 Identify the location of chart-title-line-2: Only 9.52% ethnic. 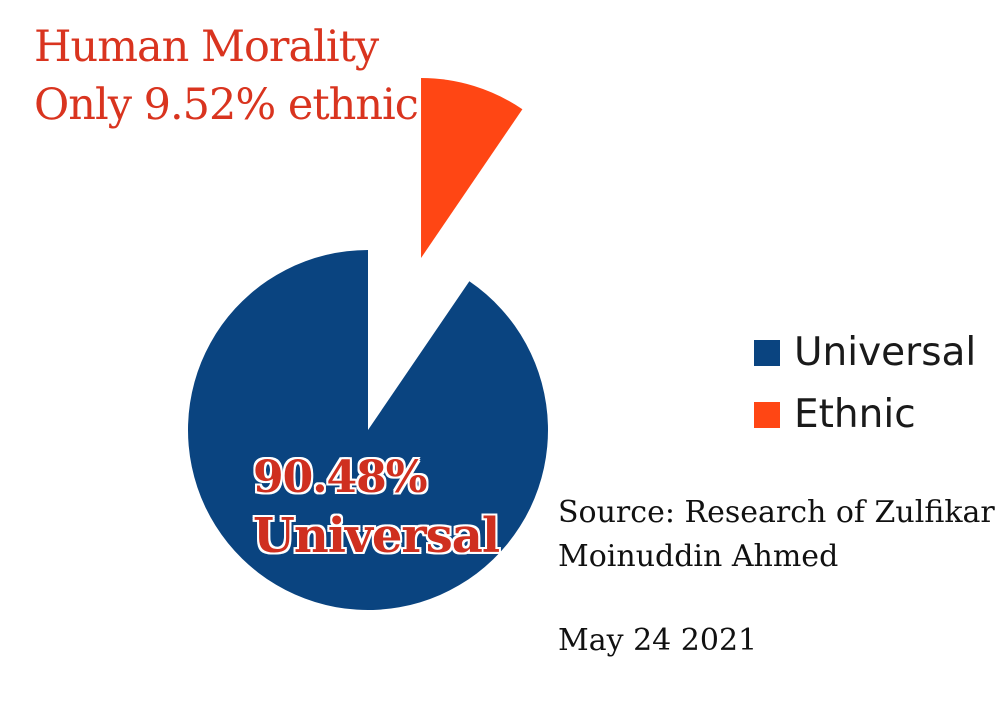
(226, 105).